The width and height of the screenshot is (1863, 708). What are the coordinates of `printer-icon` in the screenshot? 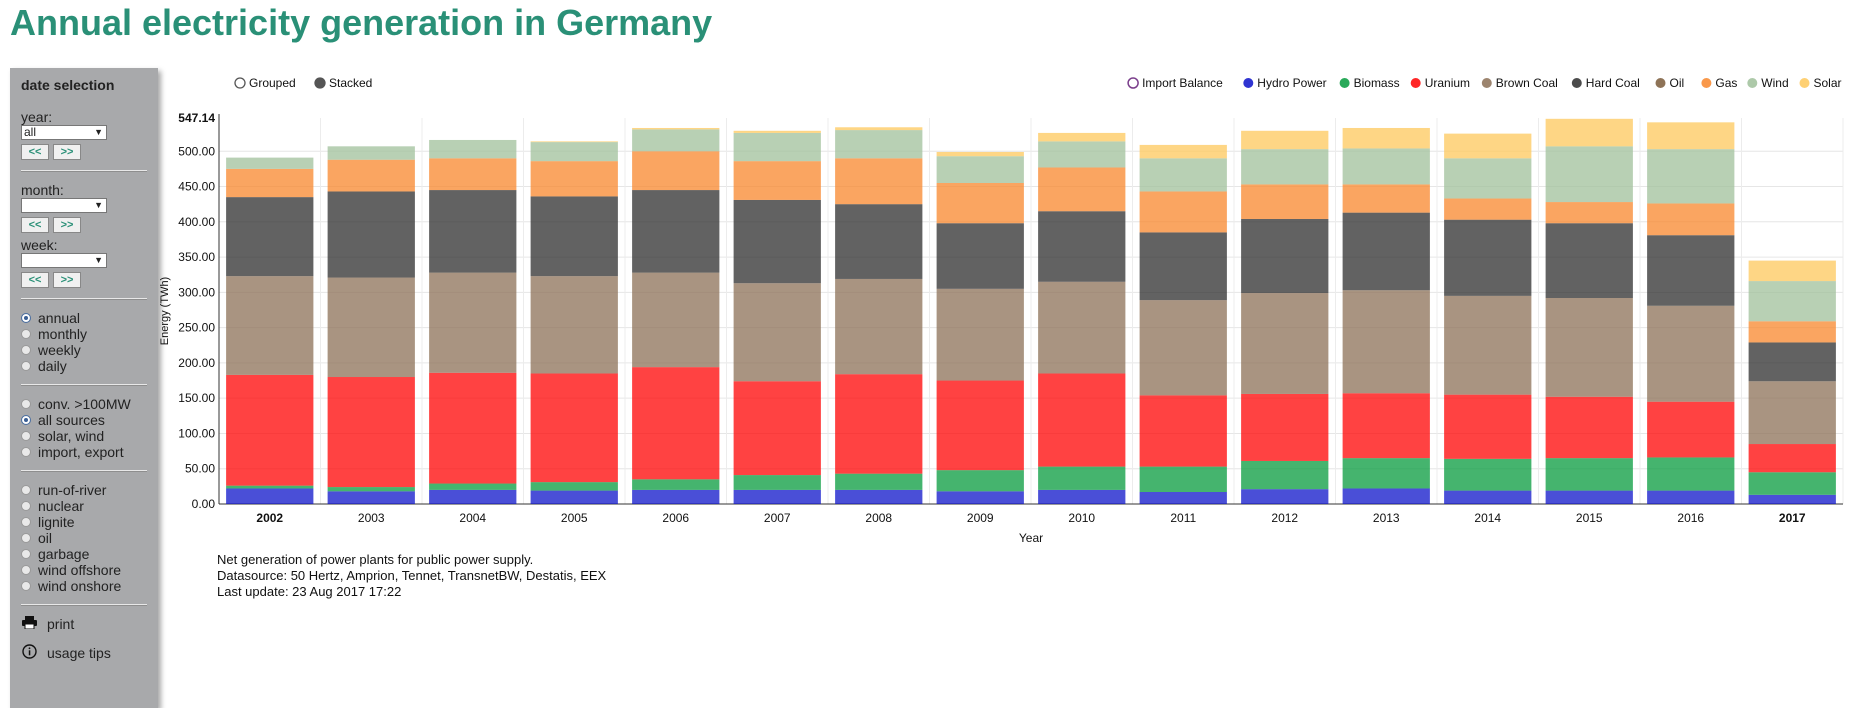 It's located at (29, 624).